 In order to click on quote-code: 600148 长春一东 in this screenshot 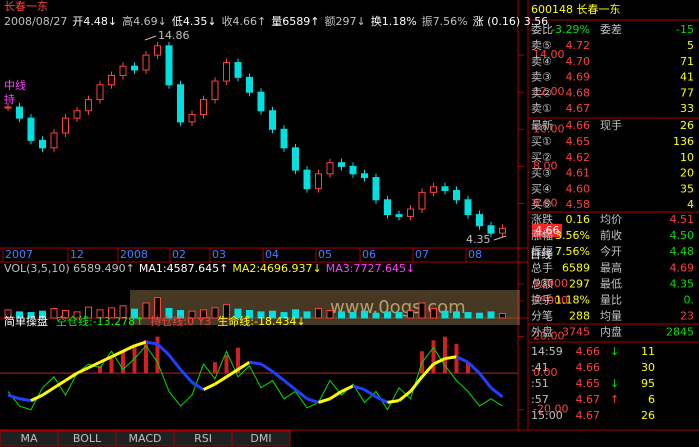, I will do `click(576, 9)`.